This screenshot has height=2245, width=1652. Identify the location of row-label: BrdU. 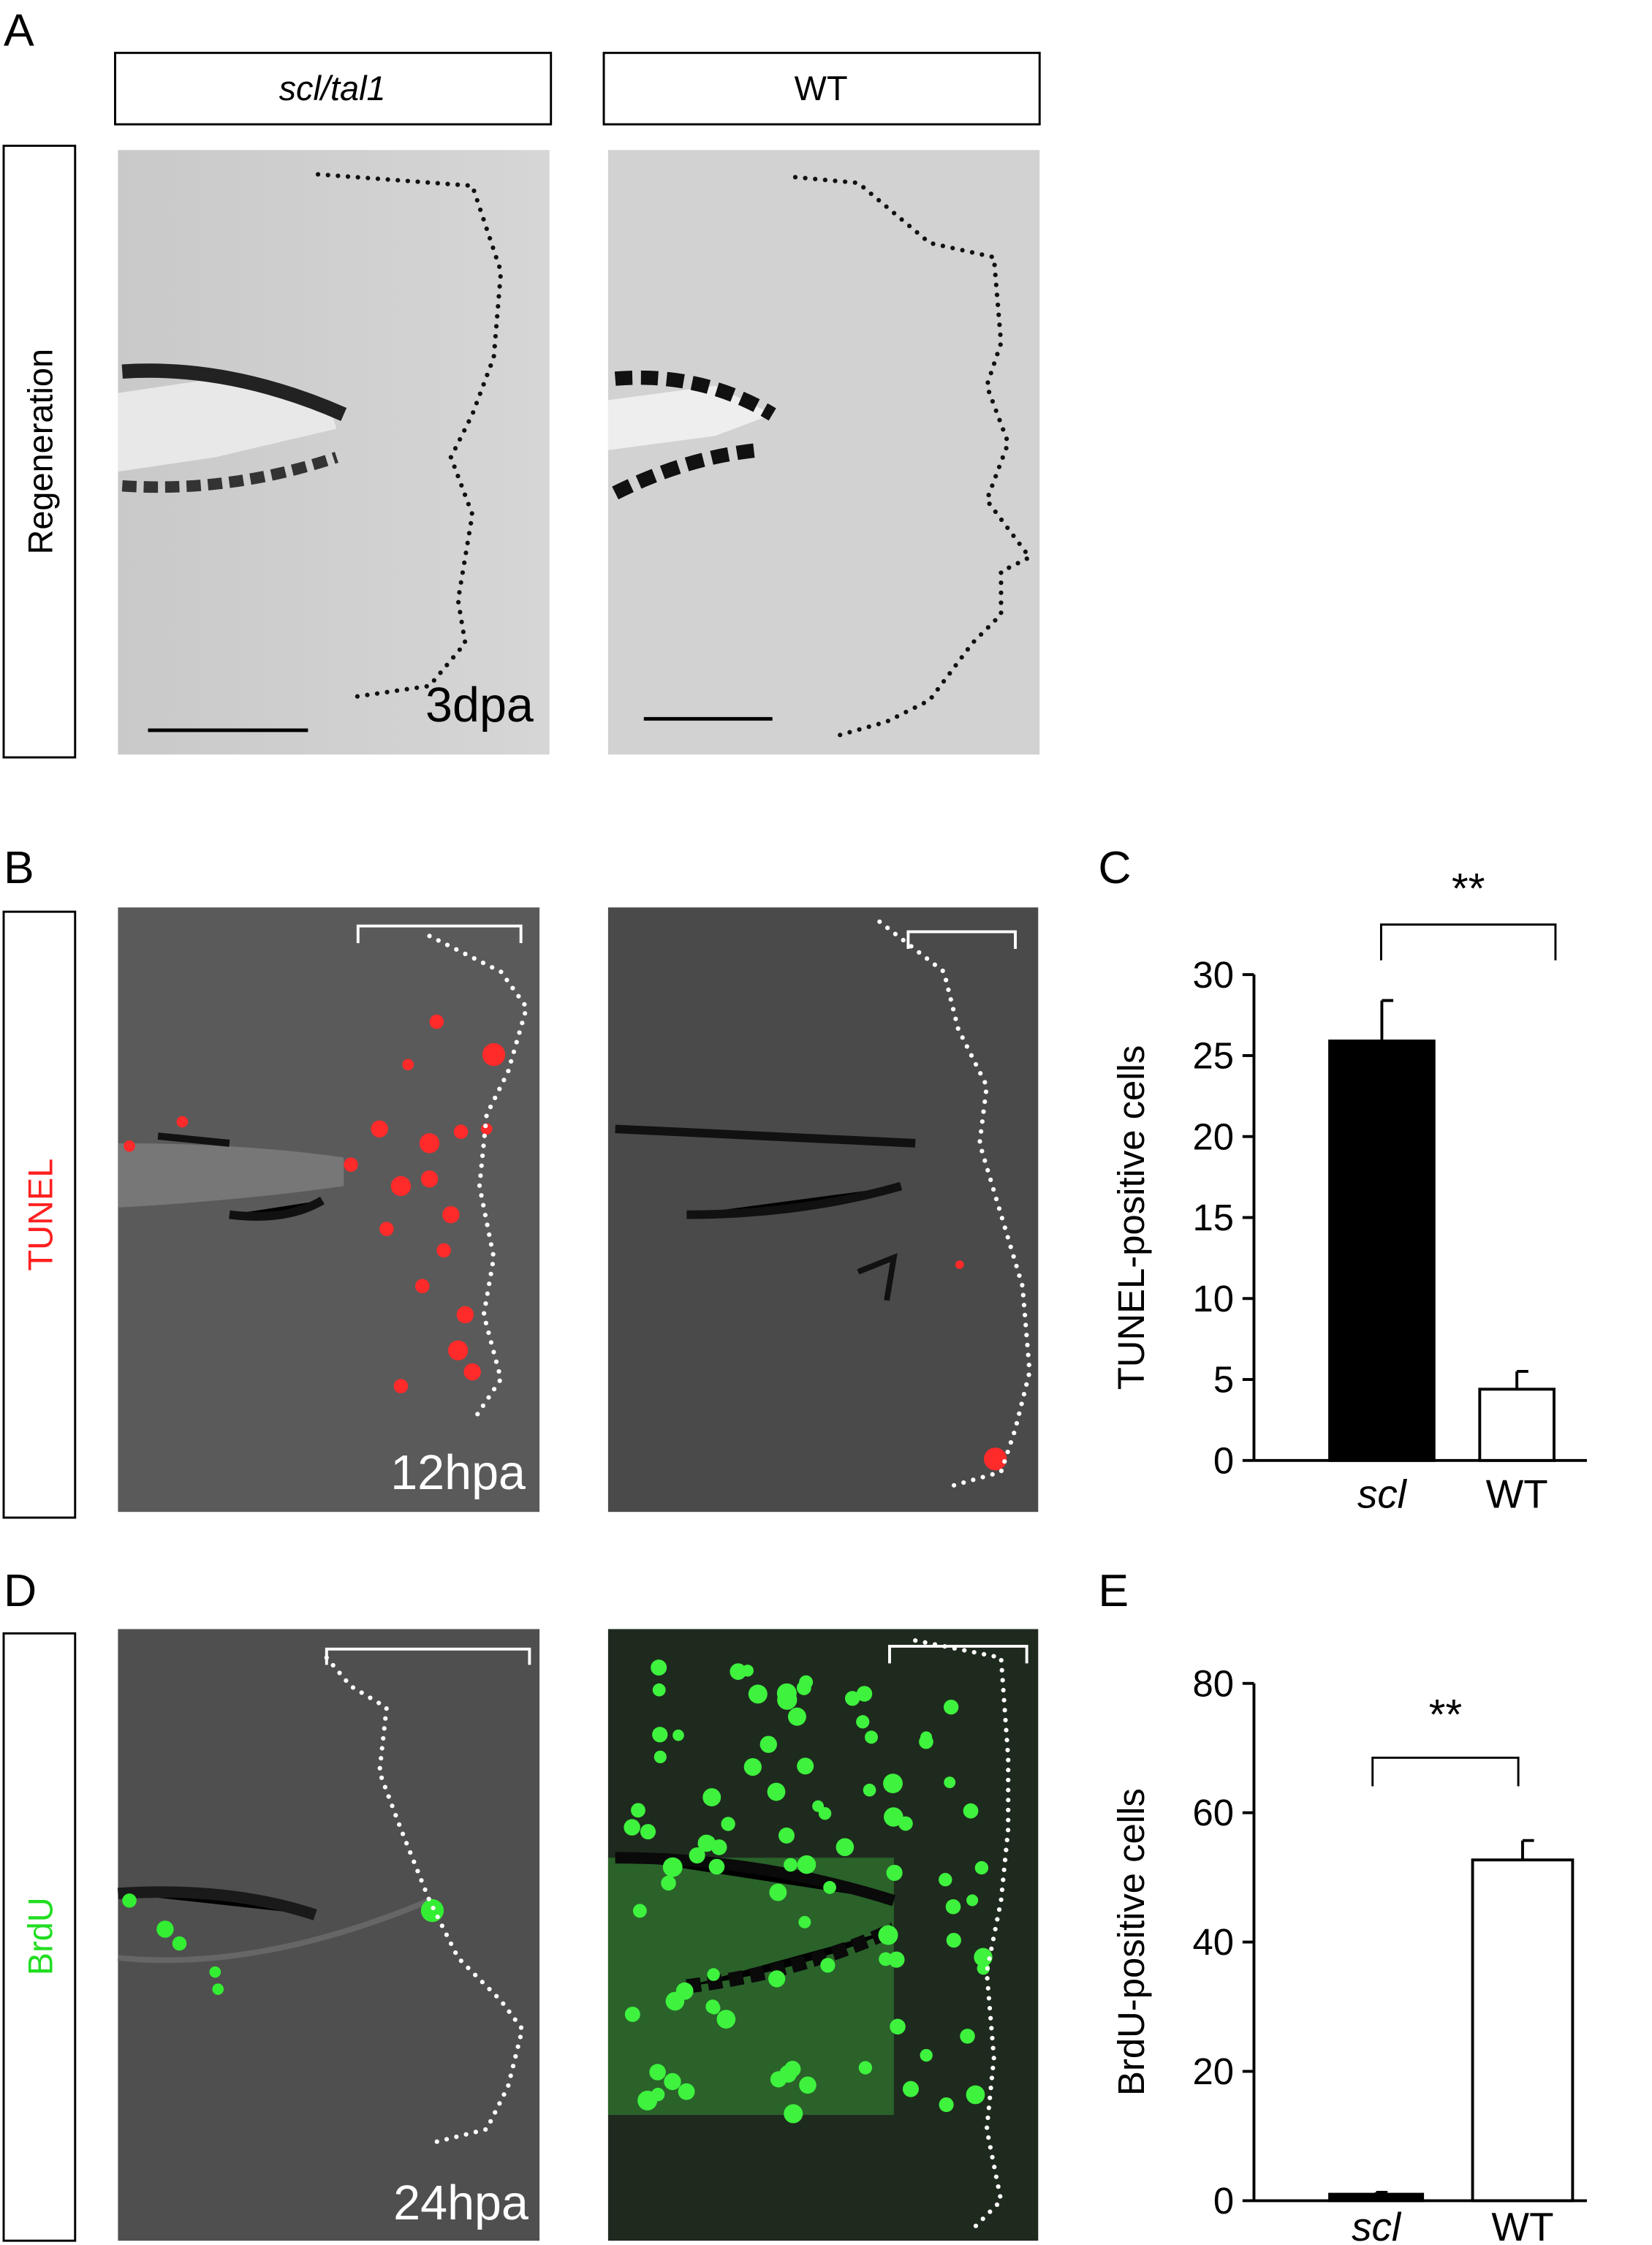
(40, 1936).